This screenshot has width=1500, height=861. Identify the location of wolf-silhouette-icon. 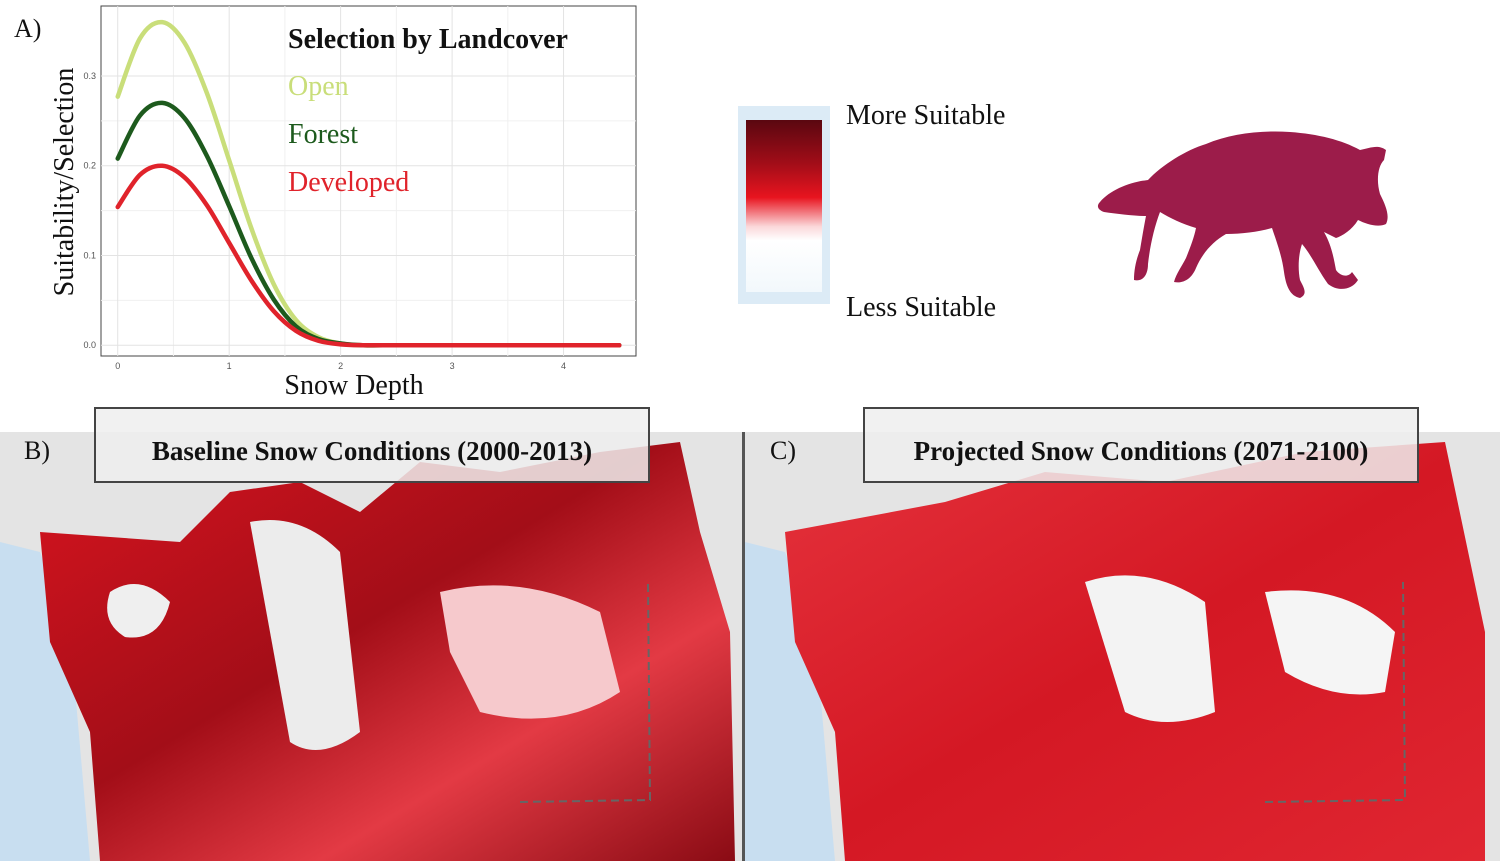
(1242, 214).